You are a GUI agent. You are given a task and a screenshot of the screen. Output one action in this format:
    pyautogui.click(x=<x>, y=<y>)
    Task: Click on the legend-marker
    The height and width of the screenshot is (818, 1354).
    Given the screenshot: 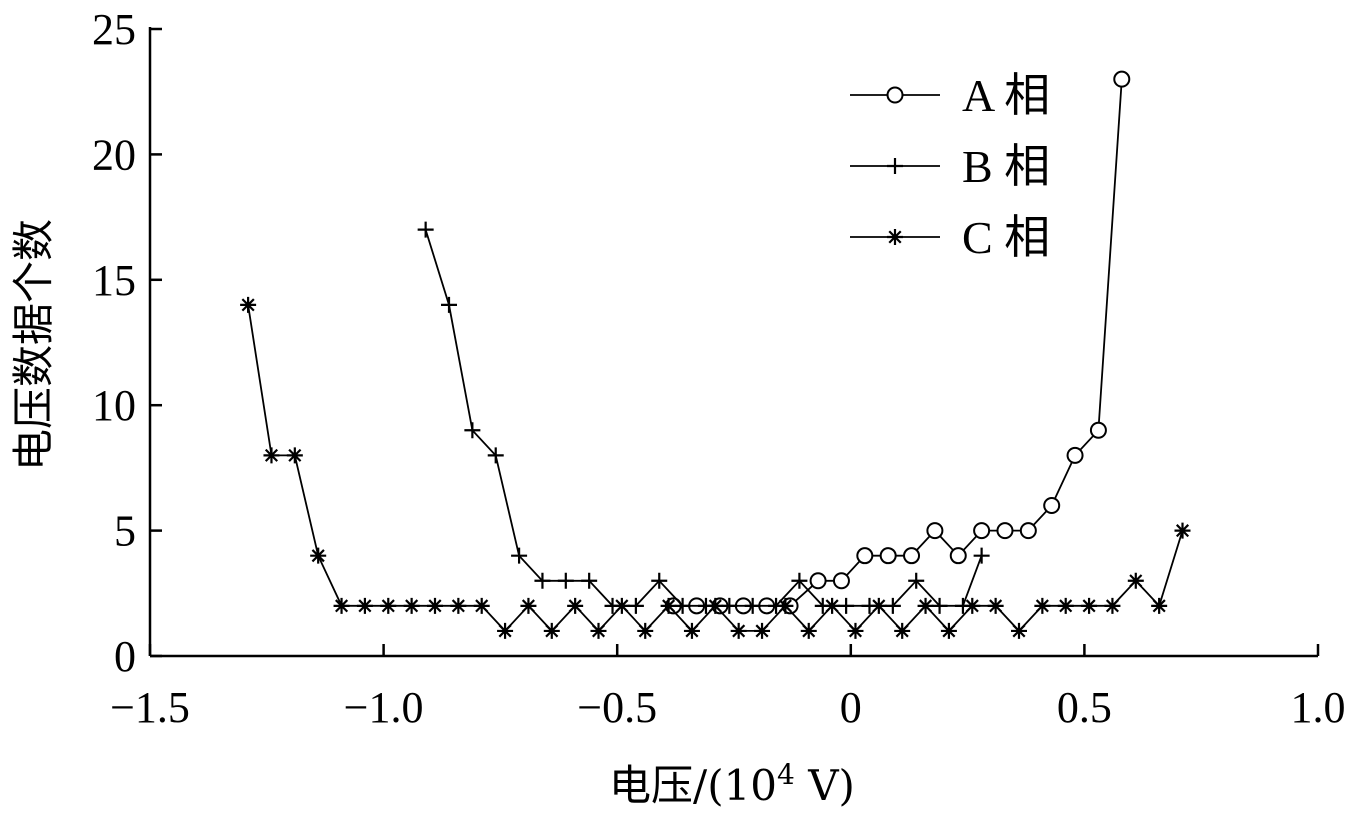 What is the action you would take?
    pyautogui.click(x=895, y=95)
    